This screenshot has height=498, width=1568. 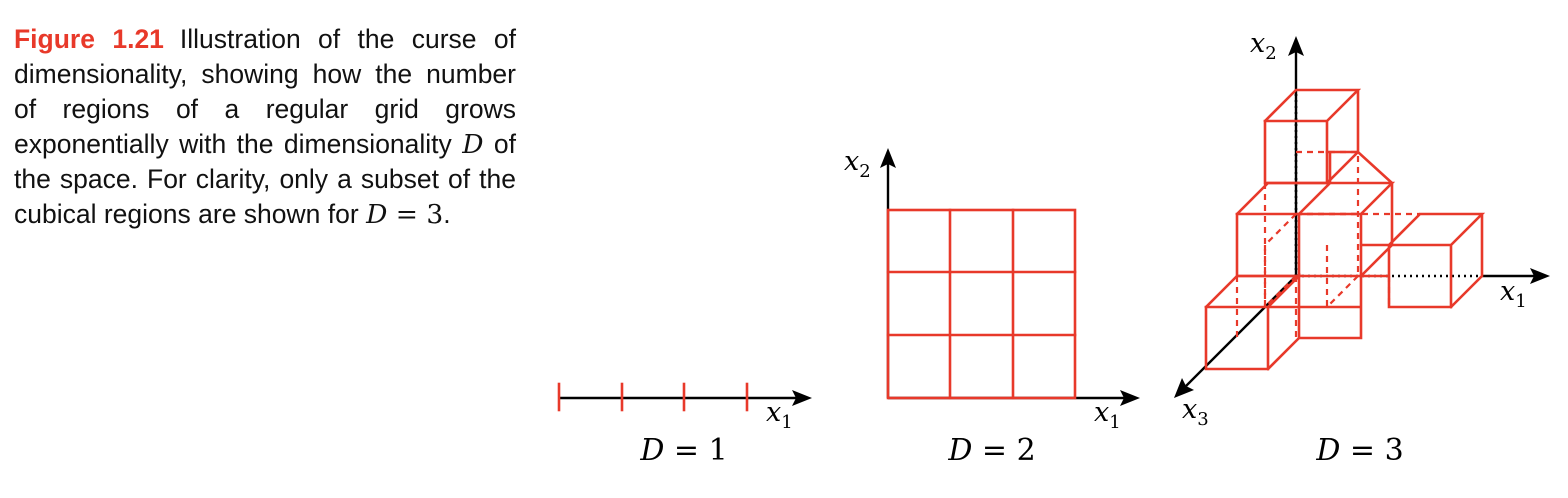 I want to click on d3-x3-arrowhead, so click(x=1184, y=388).